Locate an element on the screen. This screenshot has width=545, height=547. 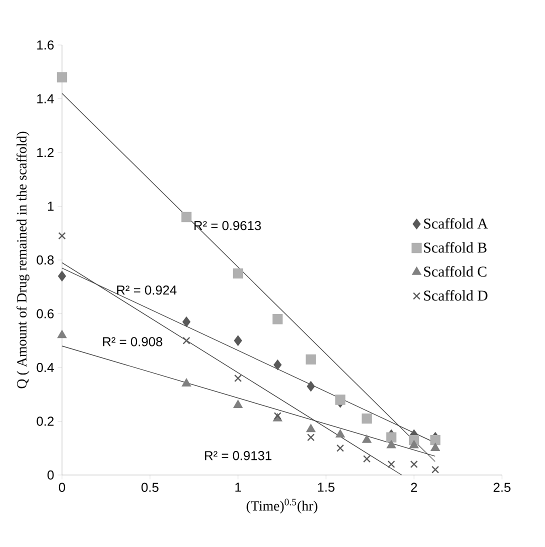
y-tick-label: 0 is located at coordinates (51, 475).